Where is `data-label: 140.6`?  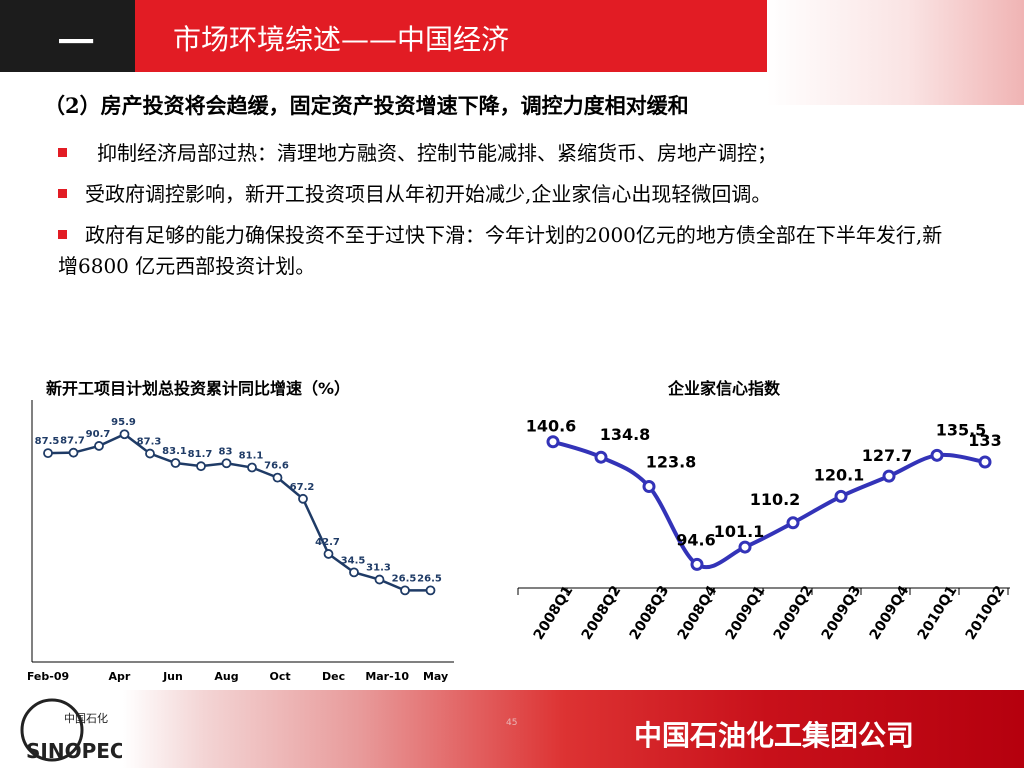
data-label: 140.6 is located at coordinates (551, 426).